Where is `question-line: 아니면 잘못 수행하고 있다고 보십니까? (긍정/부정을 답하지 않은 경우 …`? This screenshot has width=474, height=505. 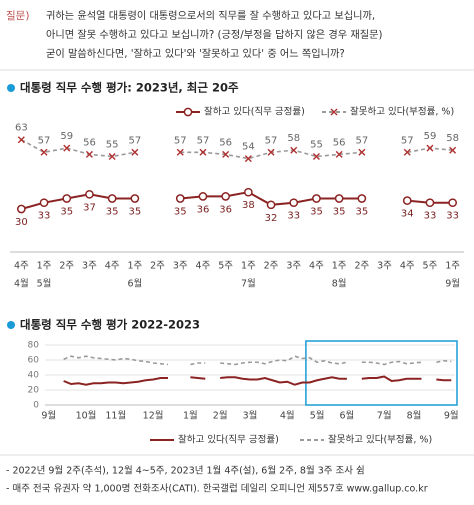 question-line: 아니면 잘못 수행하고 있다고 보십니까? (긍정/부정을 답하지 않은 경우 … is located at coordinates (214, 34).